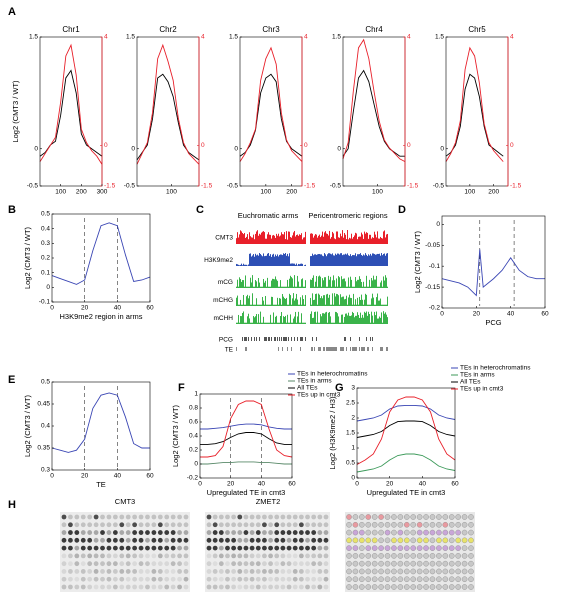 The image size is (567, 602). What do you see at coordinates (130, 186) in the screenshot?
I see `y-tick-label: -0.5` at bounding box center [130, 186].